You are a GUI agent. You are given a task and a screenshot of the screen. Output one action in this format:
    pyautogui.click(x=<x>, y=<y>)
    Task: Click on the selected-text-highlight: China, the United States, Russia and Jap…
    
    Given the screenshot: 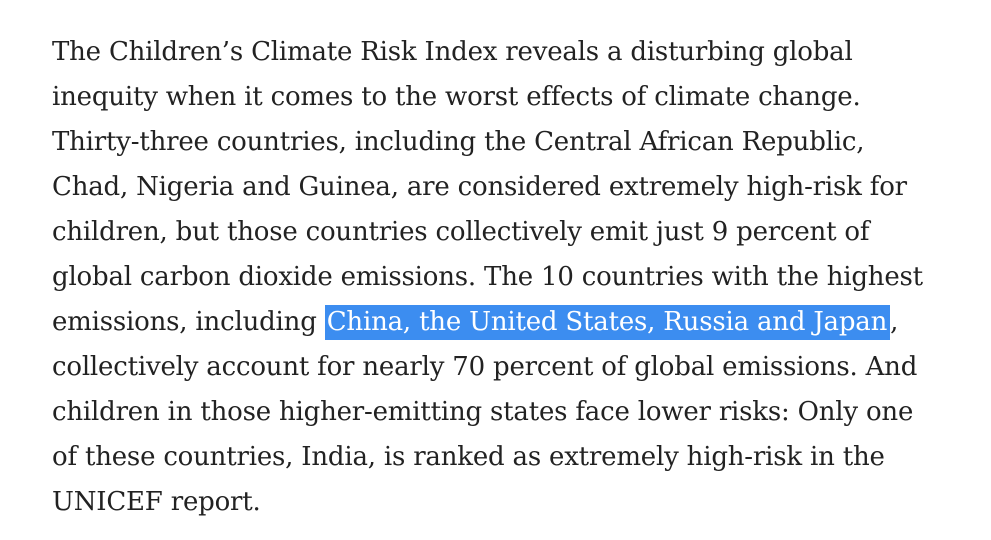 What is the action you would take?
    pyautogui.click(x=607, y=322)
    